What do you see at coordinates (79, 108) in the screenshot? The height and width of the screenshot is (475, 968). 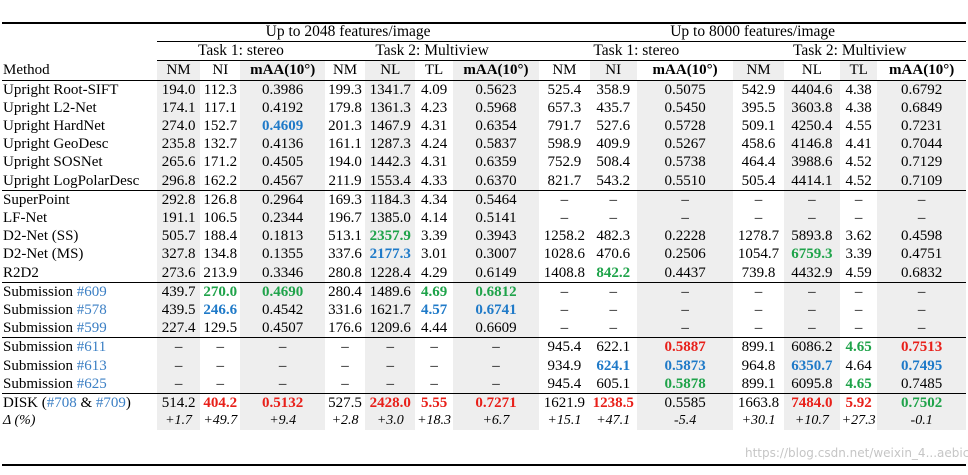 I see `method-cell: Upright L2-Net` at bounding box center [79, 108].